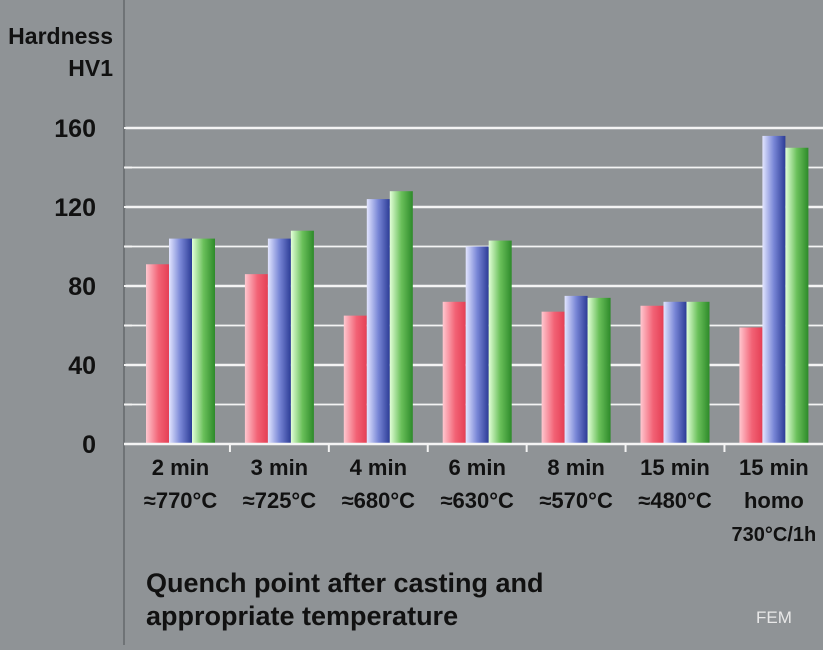 The width and height of the screenshot is (823, 650). I want to click on x-tick-label: ≈725°C, so click(280, 500).